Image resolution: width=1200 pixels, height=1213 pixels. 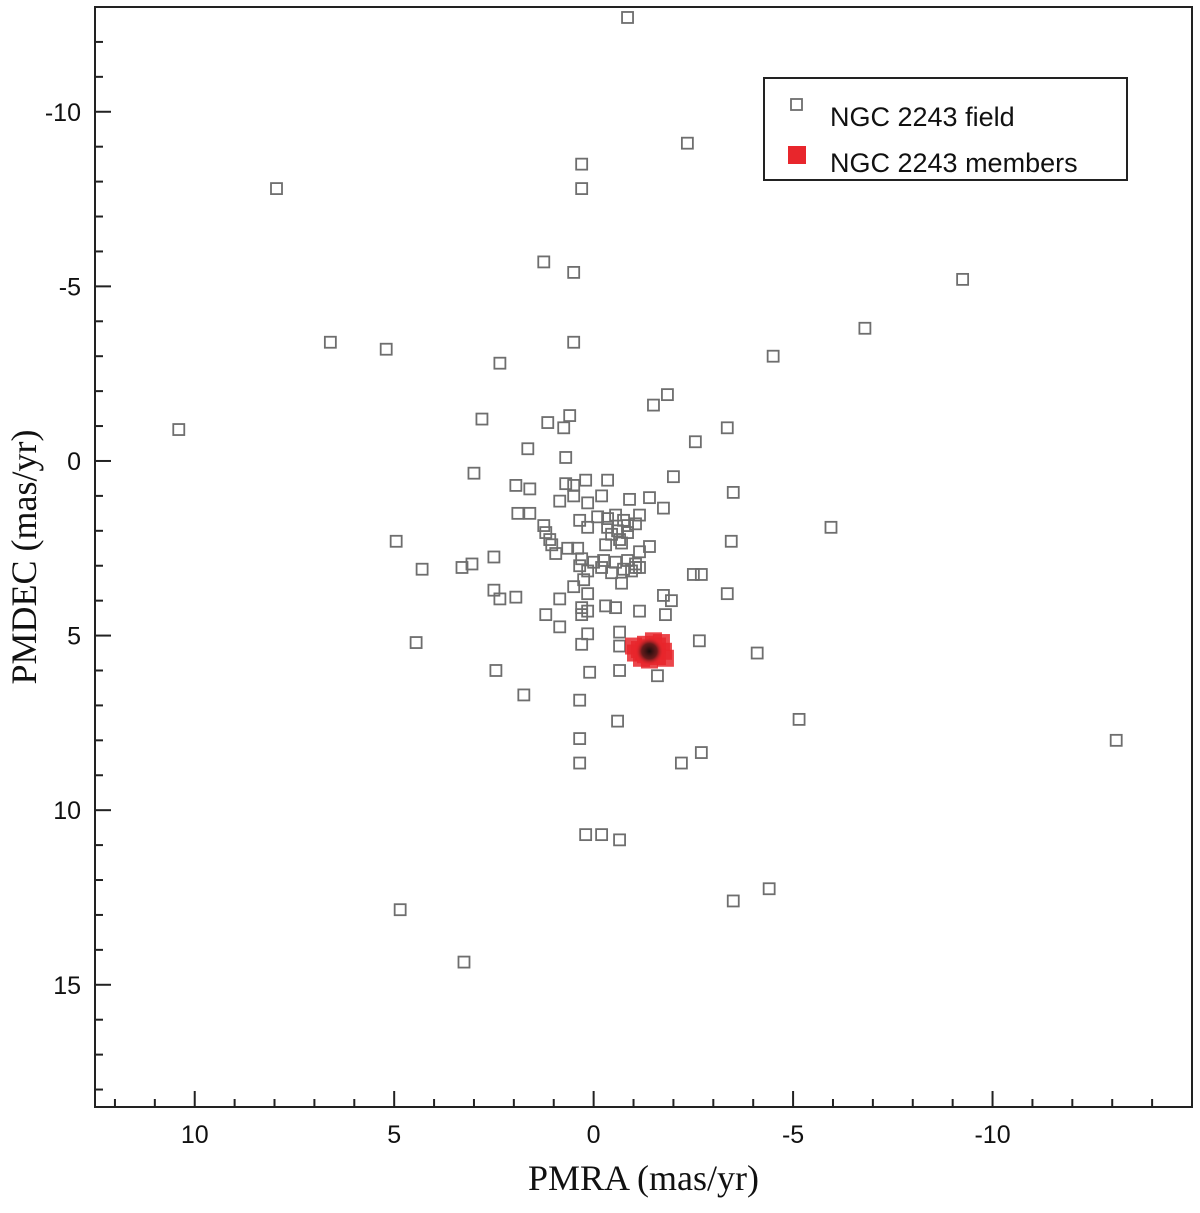 I want to click on member-density-core, so click(x=649, y=651).